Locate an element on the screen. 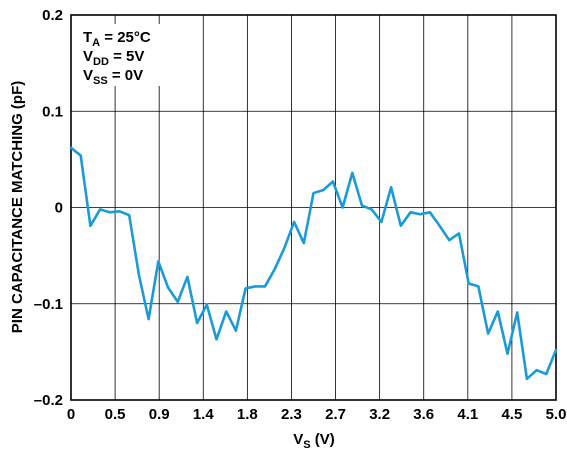 Image resolution: width=567 pixels, height=452 pixels. annotation-vdd-rest: = 5V is located at coordinates (126, 56).